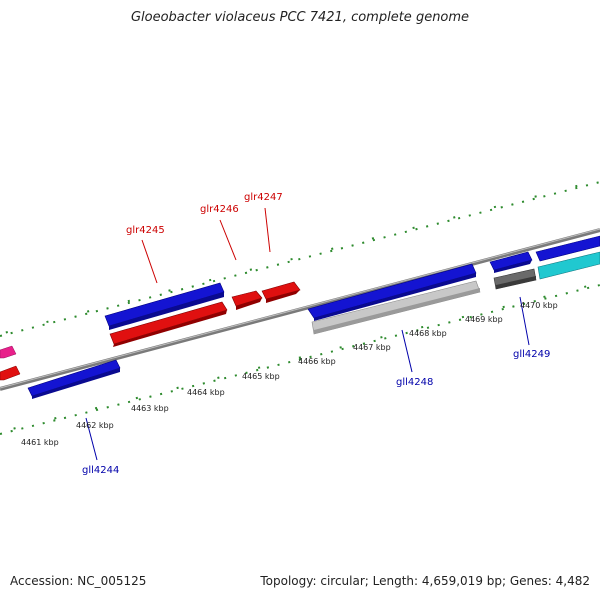 This screenshot has height=600, width=600. Describe the element at coordinates (145, 230) in the screenshot. I see `label-glr4245: glr4245` at that location.